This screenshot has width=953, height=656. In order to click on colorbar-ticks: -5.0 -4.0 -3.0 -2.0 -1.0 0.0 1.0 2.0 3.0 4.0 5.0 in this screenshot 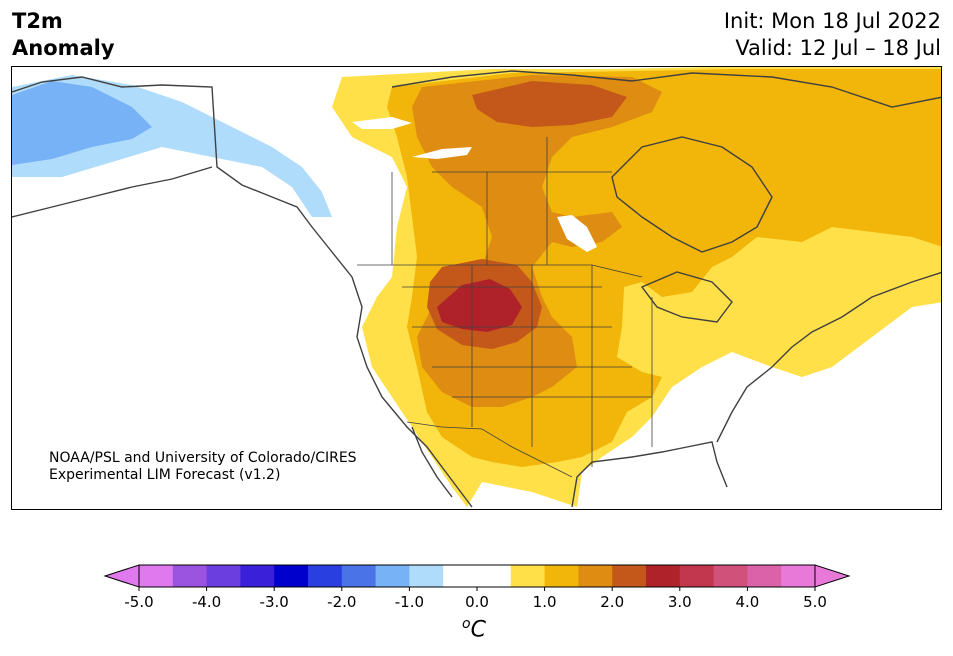, I will do `click(475, 599)`.